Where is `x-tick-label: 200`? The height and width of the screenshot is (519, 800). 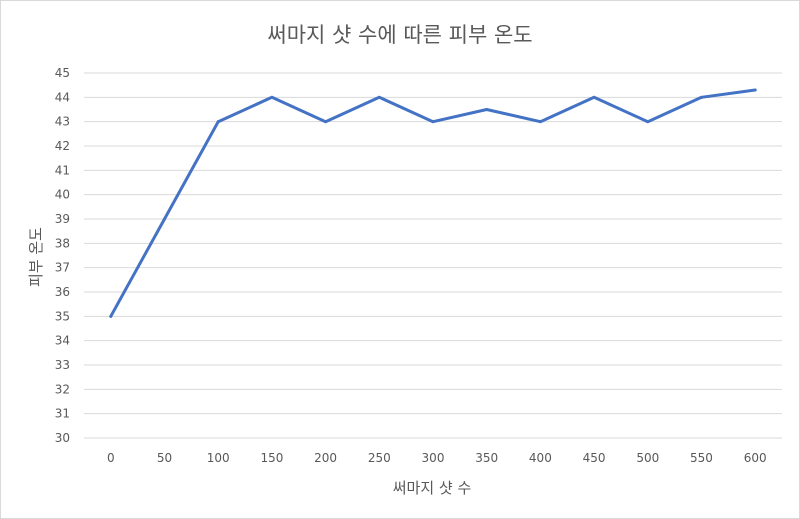 x-tick-label: 200 is located at coordinates (325, 458).